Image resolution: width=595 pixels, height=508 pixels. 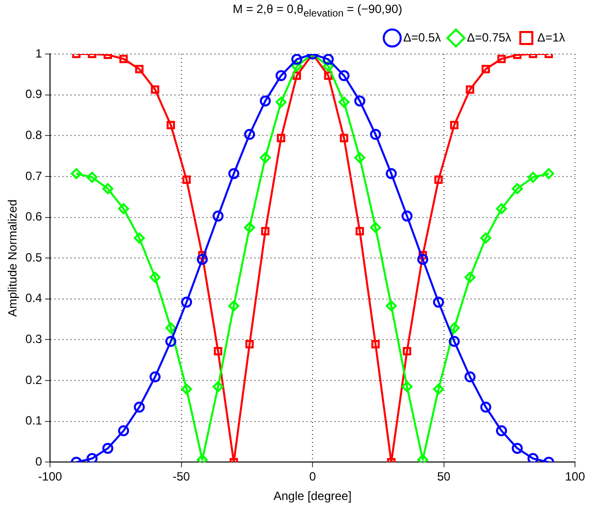 I want to click on x-tick-label: 50, so click(x=444, y=477).